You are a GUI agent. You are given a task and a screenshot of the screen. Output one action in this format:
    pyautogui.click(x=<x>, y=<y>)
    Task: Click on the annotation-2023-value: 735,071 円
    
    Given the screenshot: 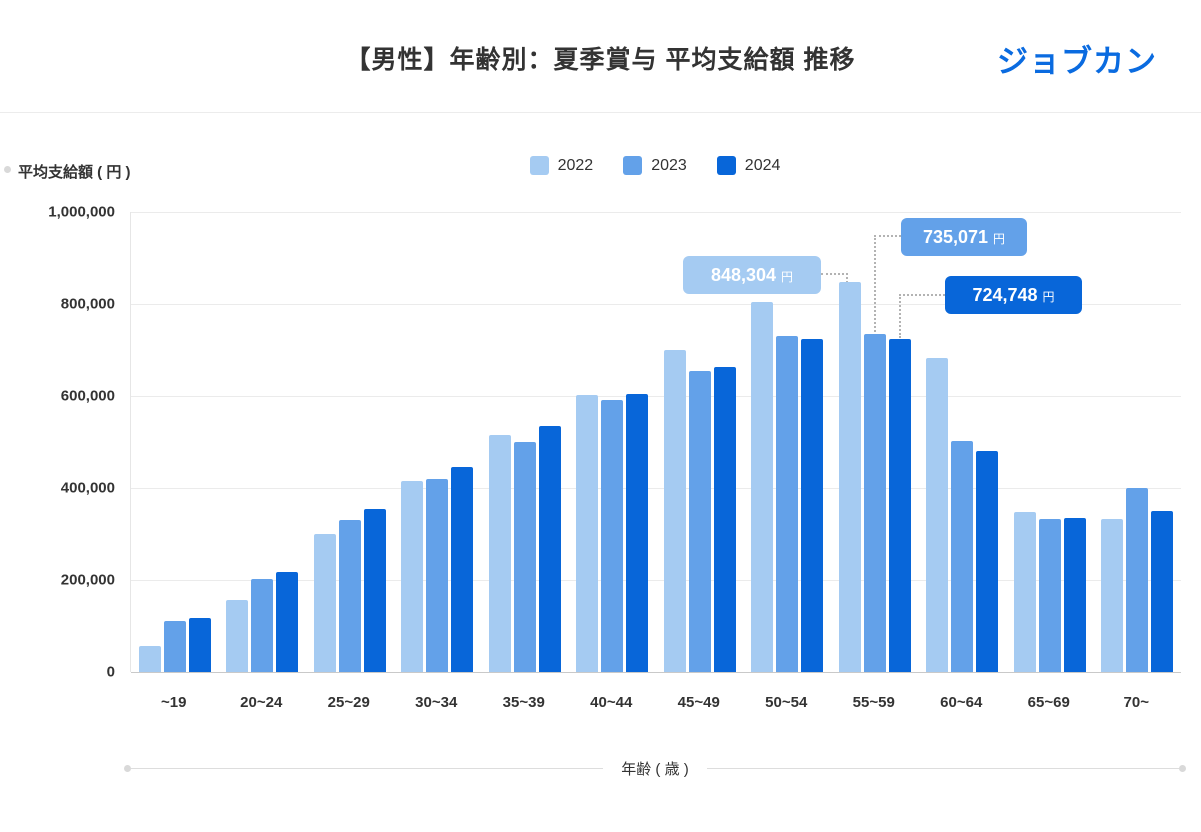 What is the action you would take?
    pyautogui.click(x=964, y=237)
    